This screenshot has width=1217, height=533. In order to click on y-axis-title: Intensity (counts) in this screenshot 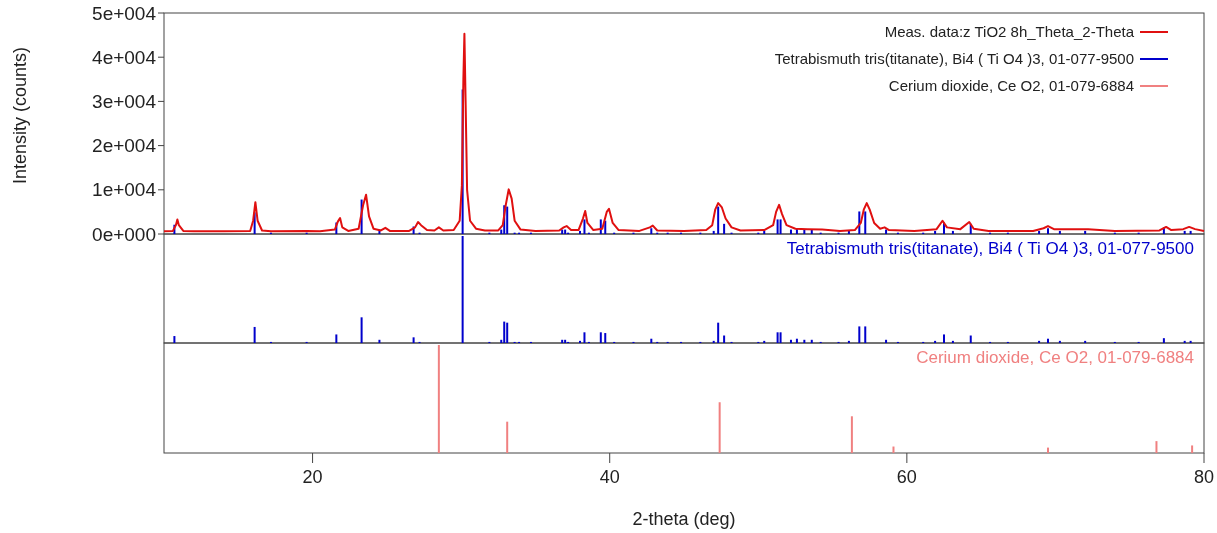, I will do `click(20, 115)`.